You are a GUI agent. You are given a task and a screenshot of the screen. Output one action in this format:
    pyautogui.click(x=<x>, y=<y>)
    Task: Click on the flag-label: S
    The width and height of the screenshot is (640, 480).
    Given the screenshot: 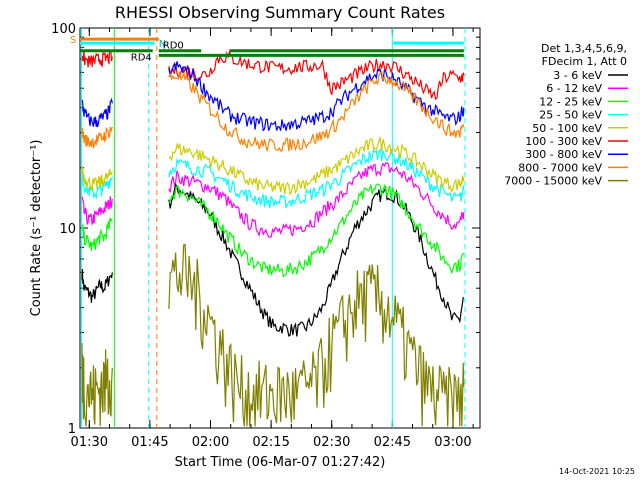 What is the action you would take?
    pyautogui.click(x=73, y=40)
    